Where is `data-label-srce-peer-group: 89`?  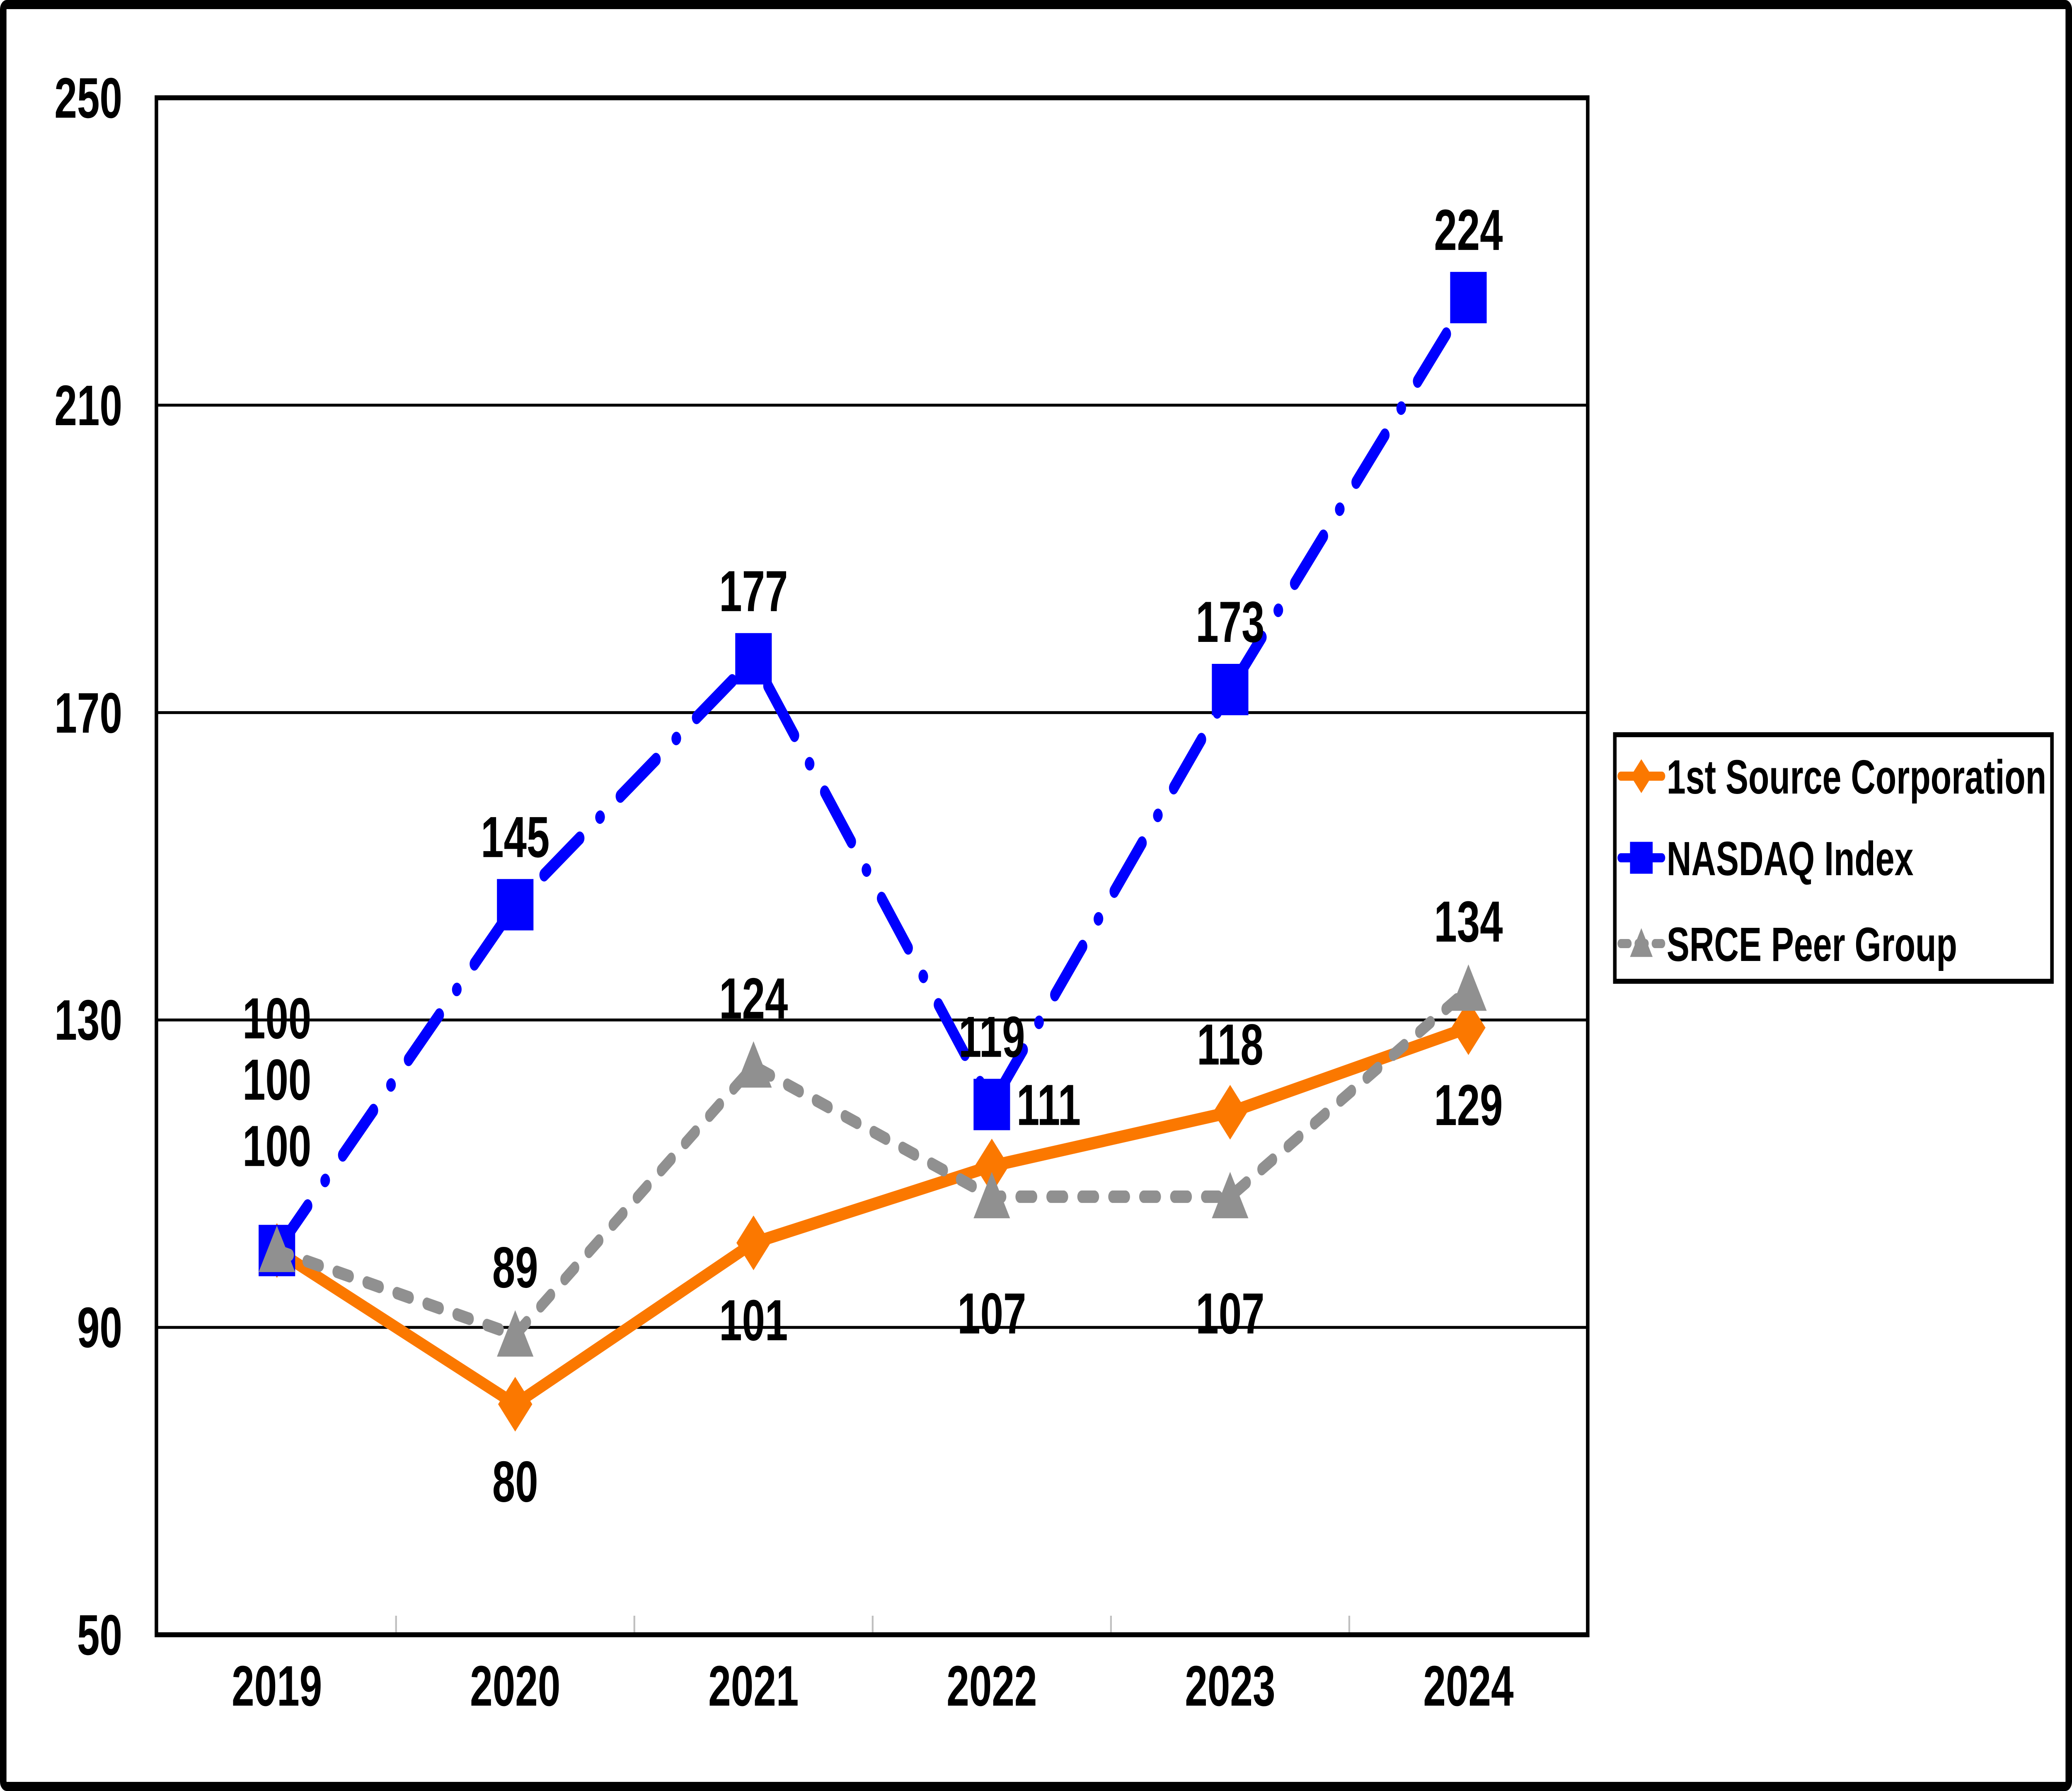 data-label-srce-peer-group: 89 is located at coordinates (515, 1267).